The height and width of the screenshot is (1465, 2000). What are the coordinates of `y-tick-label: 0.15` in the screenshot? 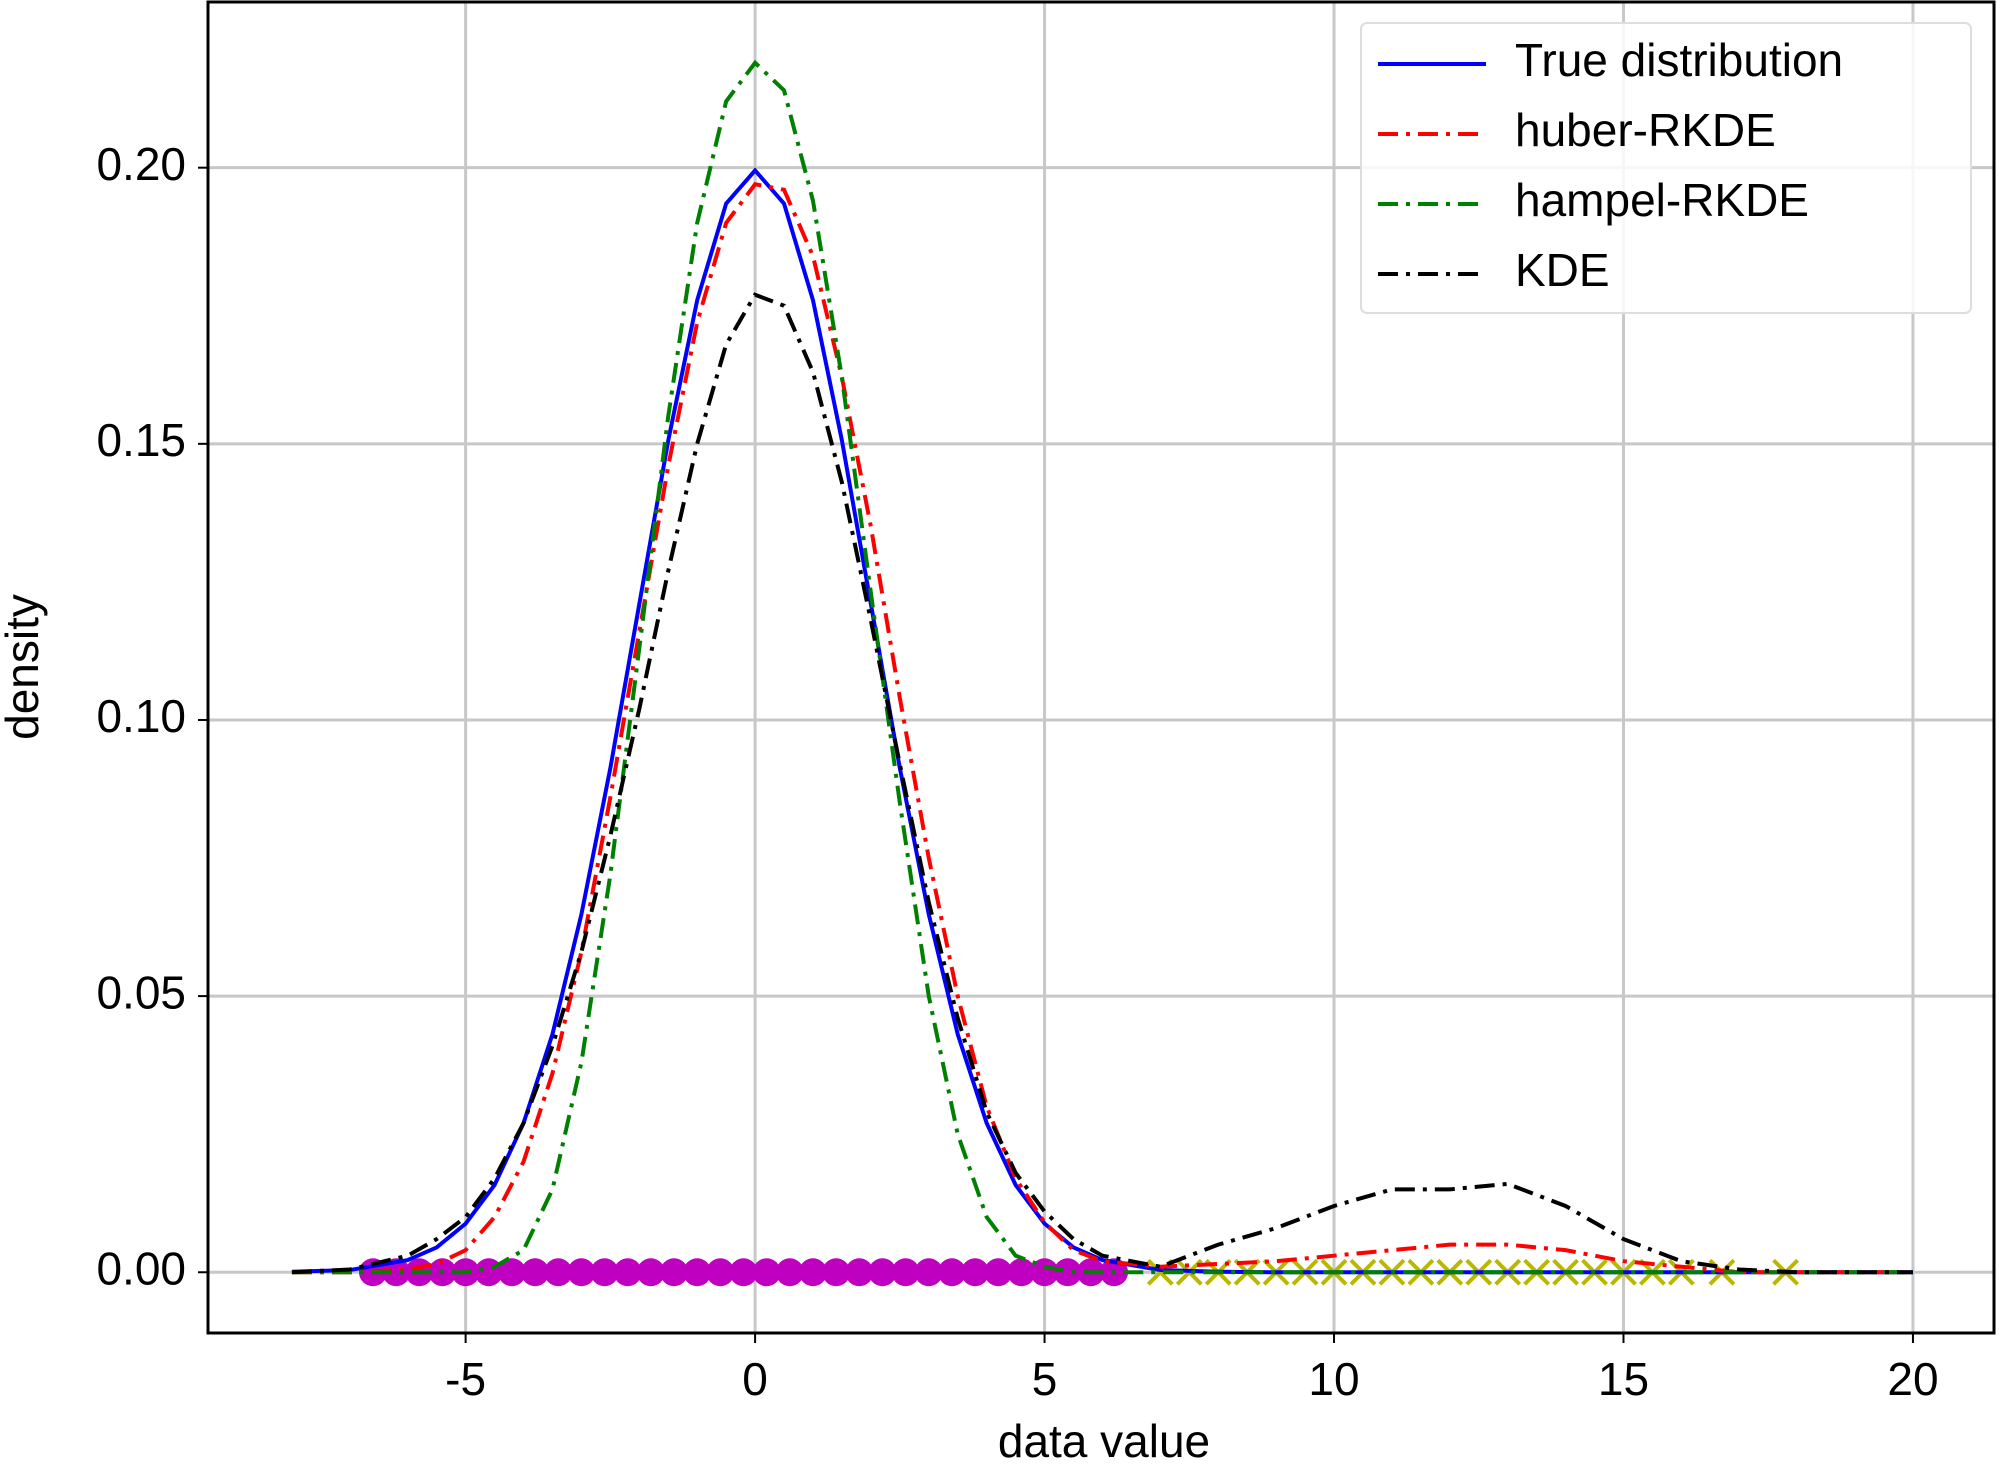 It's located at (141, 440).